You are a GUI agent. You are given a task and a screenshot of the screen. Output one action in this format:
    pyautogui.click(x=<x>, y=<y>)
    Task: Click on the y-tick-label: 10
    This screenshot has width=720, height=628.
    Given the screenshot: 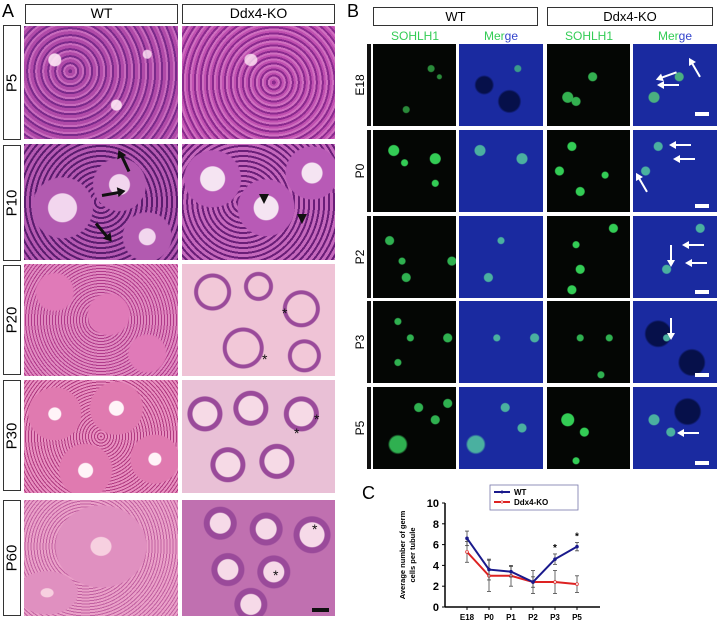 What is the action you would take?
    pyautogui.click(x=433, y=504)
    